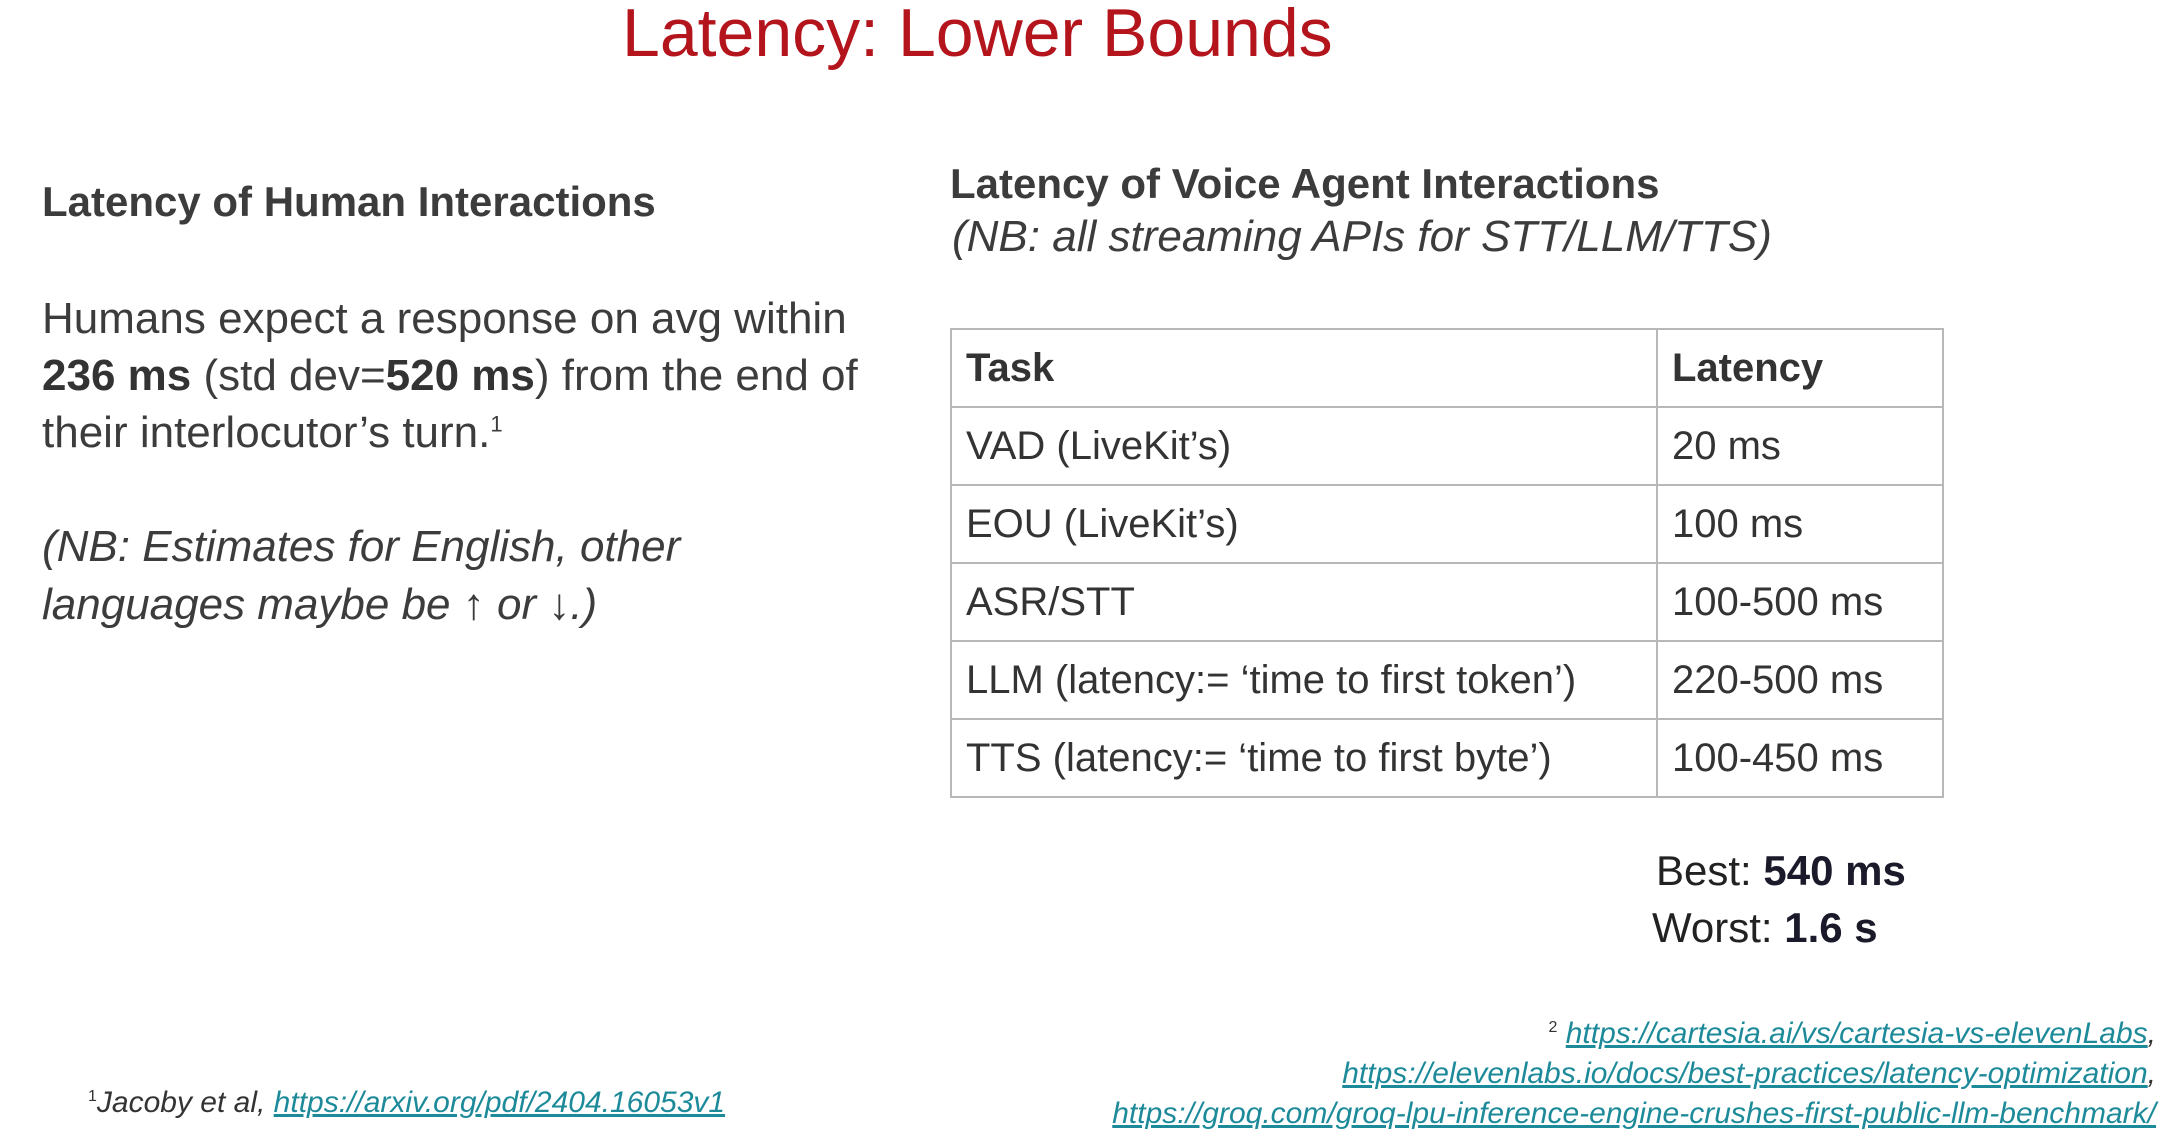 This screenshot has width=2170, height=1146. What do you see at coordinates (1305, 183) in the screenshot?
I see `voice-agent-heading: Latency of Voice Agent Interactions` at bounding box center [1305, 183].